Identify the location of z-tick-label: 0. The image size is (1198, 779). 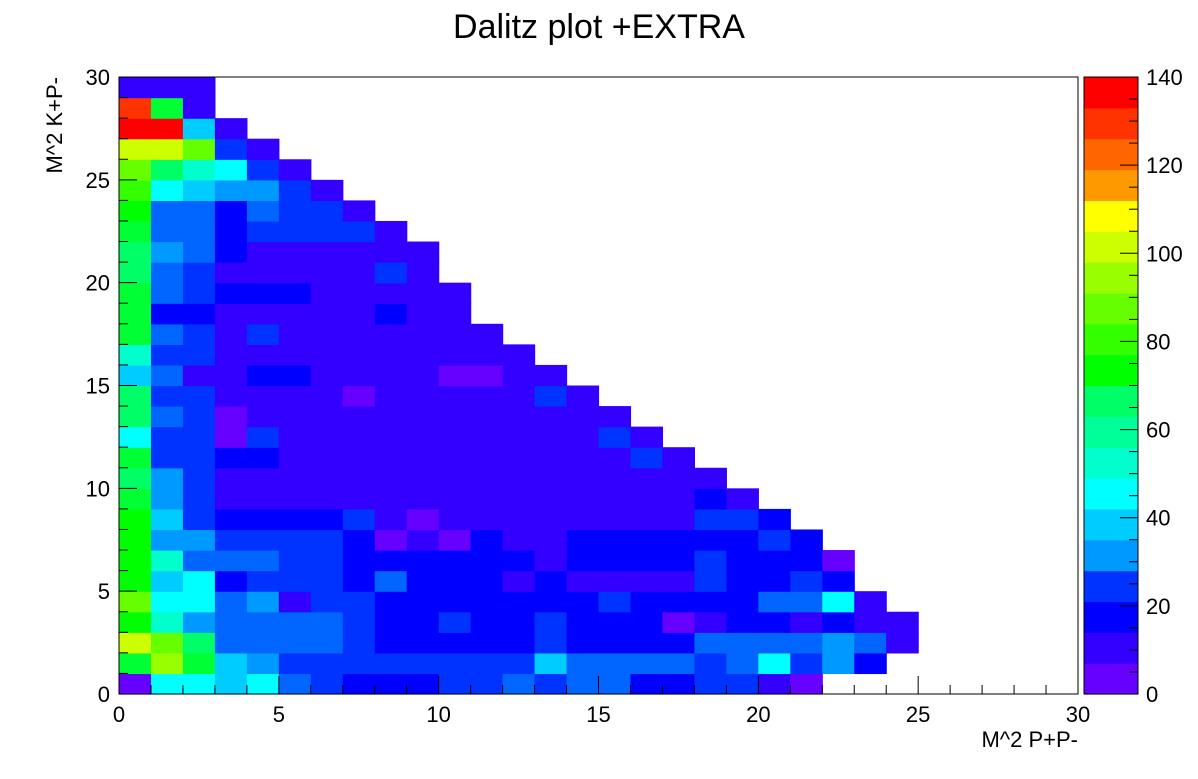
(1152, 694).